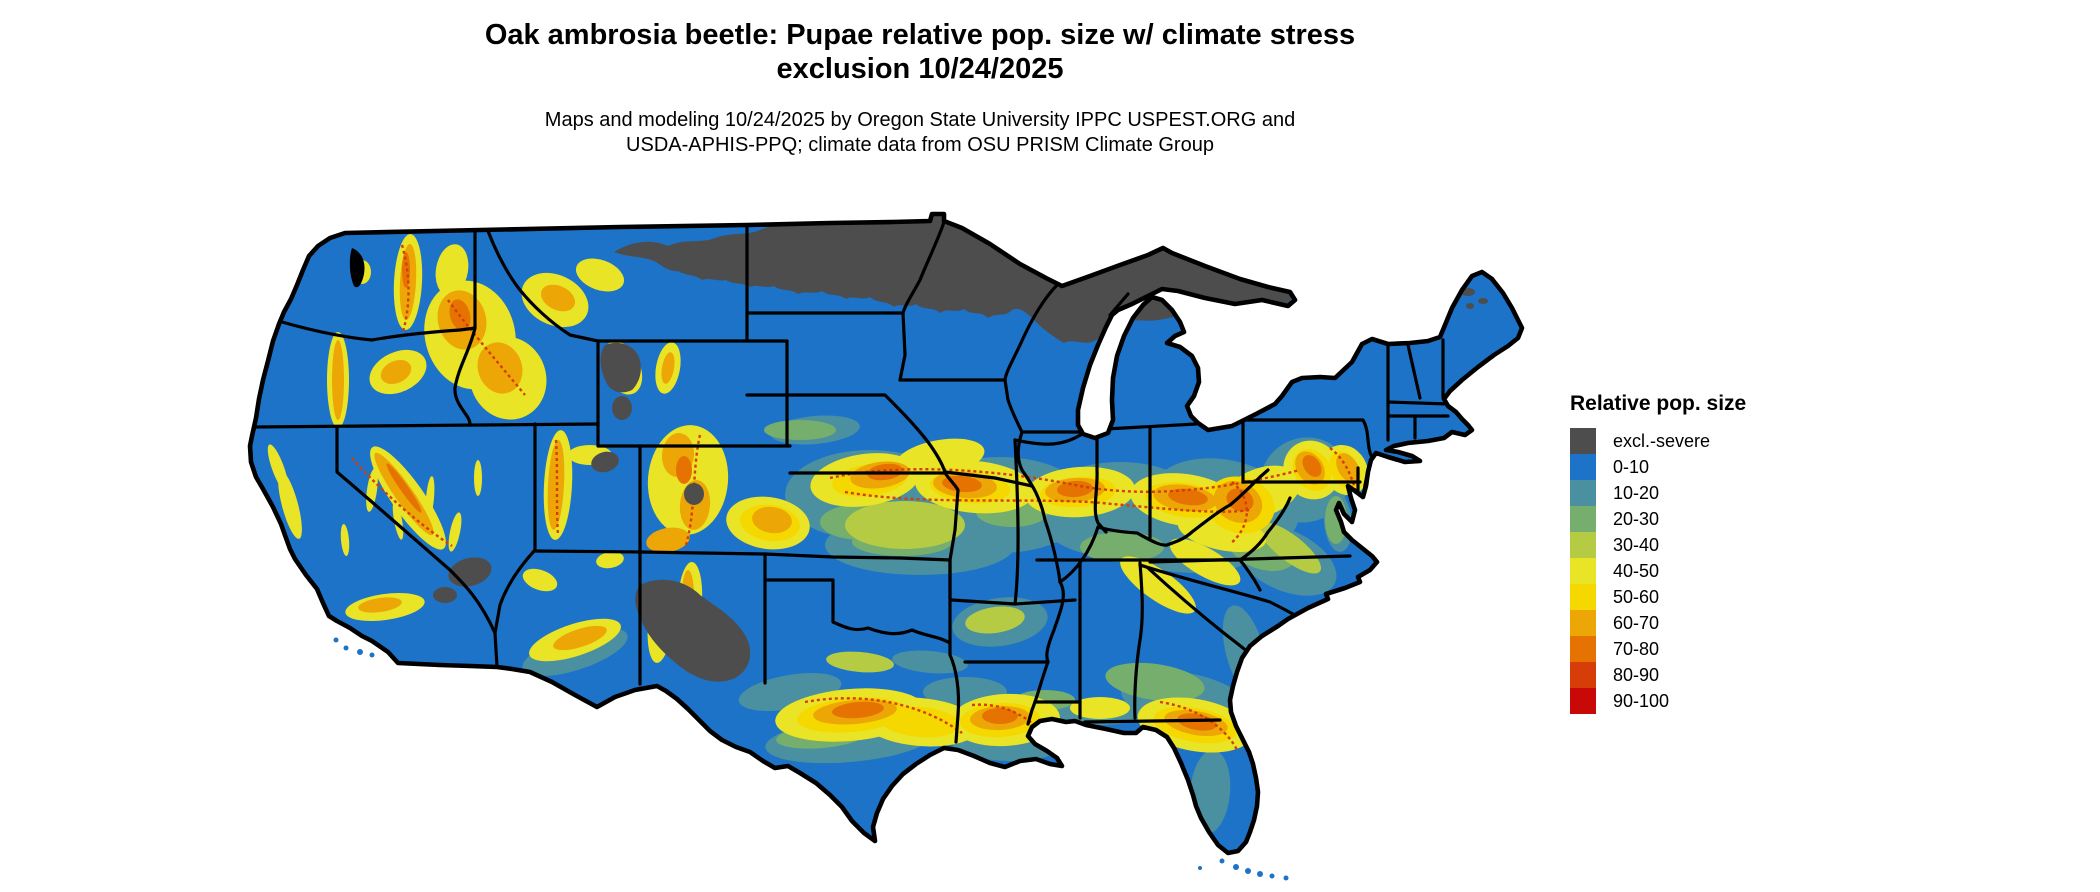  I want to click on legend-label: 90-100, so click(1641, 700).